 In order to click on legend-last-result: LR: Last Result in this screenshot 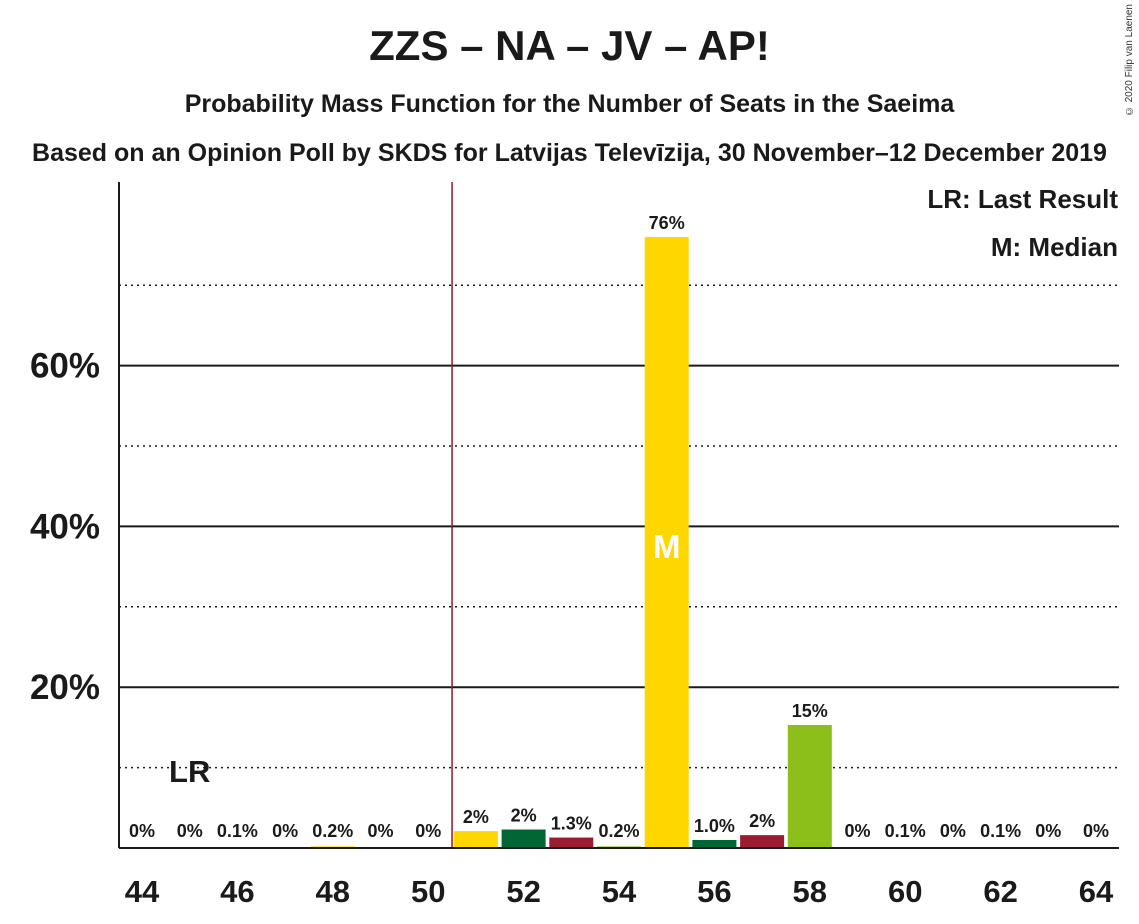, I will do `click(1022, 199)`.